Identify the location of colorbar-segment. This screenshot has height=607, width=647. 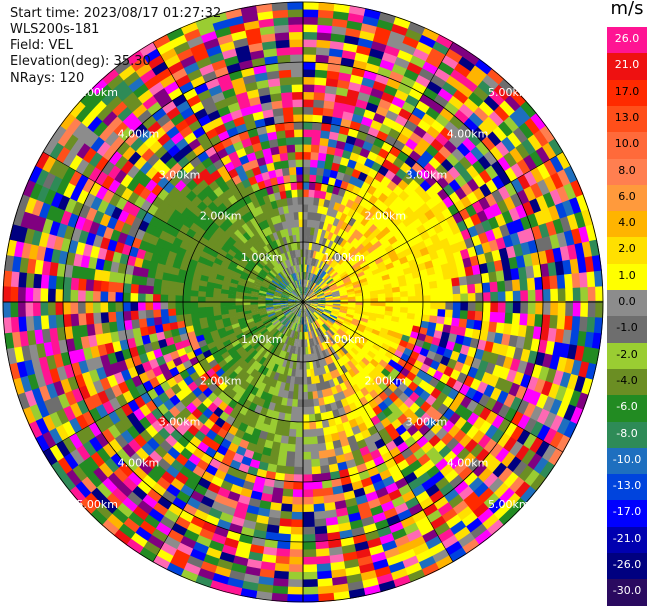
(627, 93).